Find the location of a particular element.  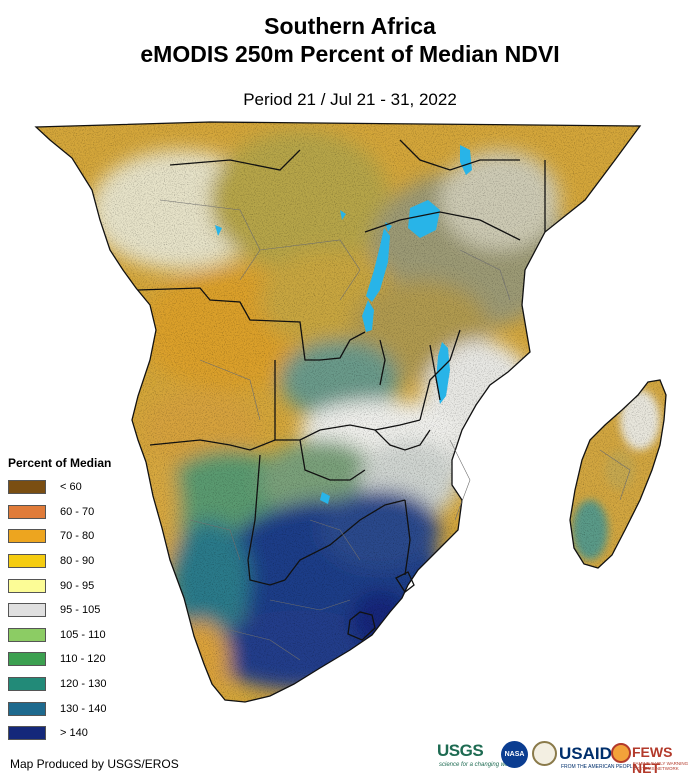

usgs-logo: USGS is located at coordinates (460, 750).